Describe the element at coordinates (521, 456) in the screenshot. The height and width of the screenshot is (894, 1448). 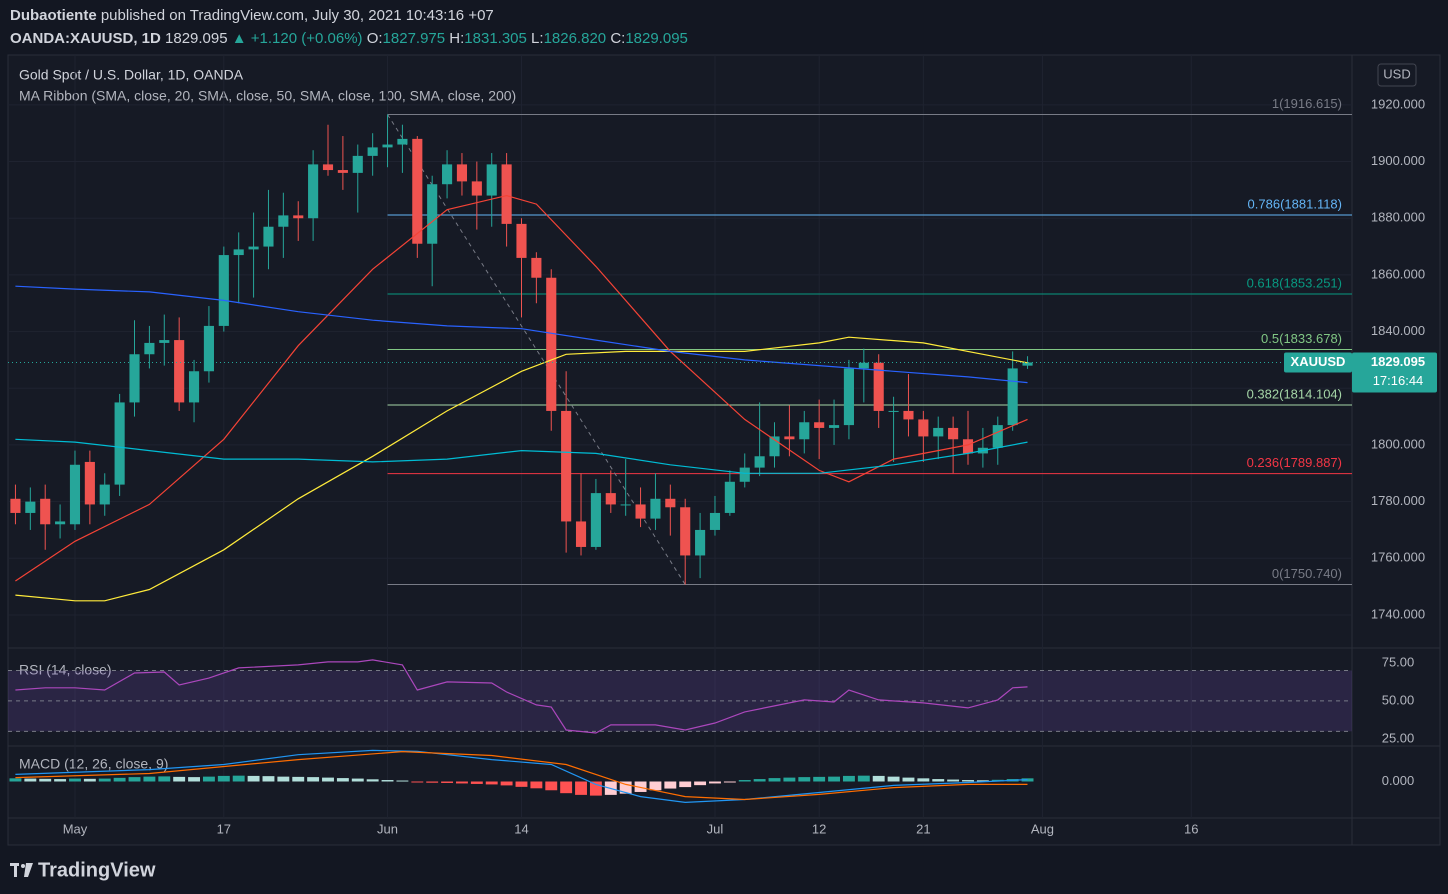
I see `moving-average` at that location.